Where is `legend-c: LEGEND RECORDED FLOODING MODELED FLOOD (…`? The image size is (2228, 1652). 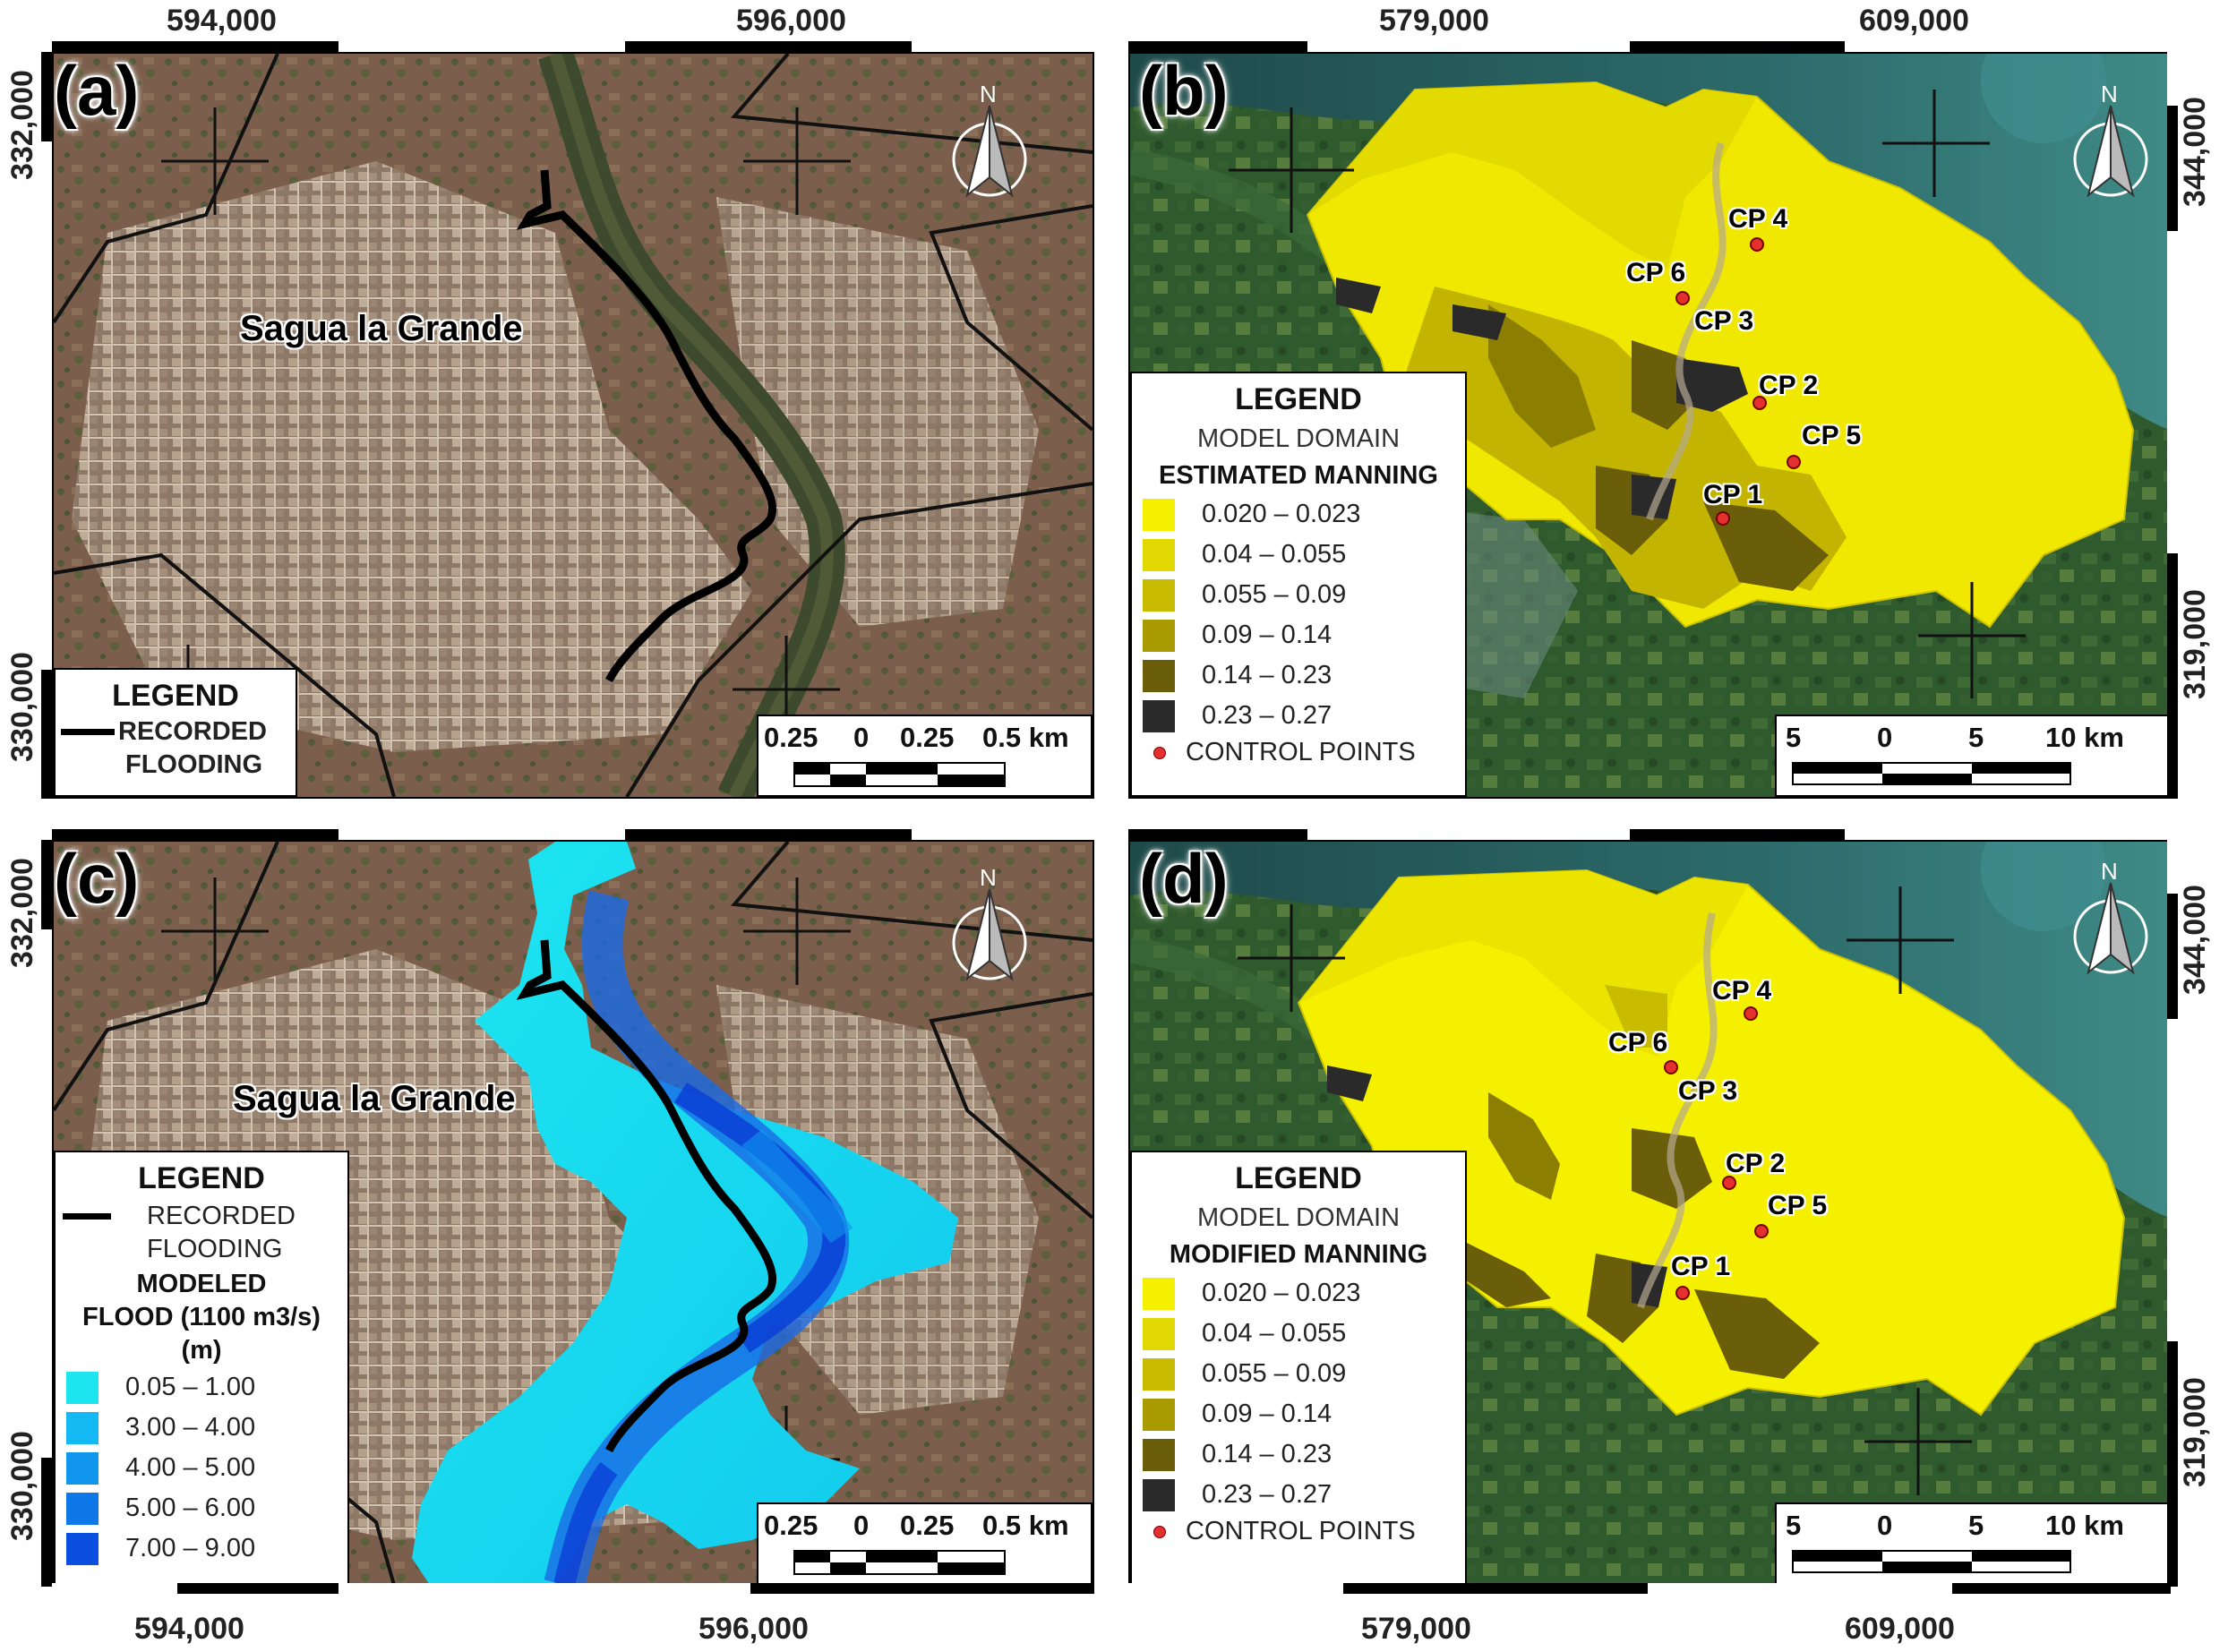 legend-c: LEGEND RECORDED FLOODING MODELED FLOOD (… is located at coordinates (202, 1368).